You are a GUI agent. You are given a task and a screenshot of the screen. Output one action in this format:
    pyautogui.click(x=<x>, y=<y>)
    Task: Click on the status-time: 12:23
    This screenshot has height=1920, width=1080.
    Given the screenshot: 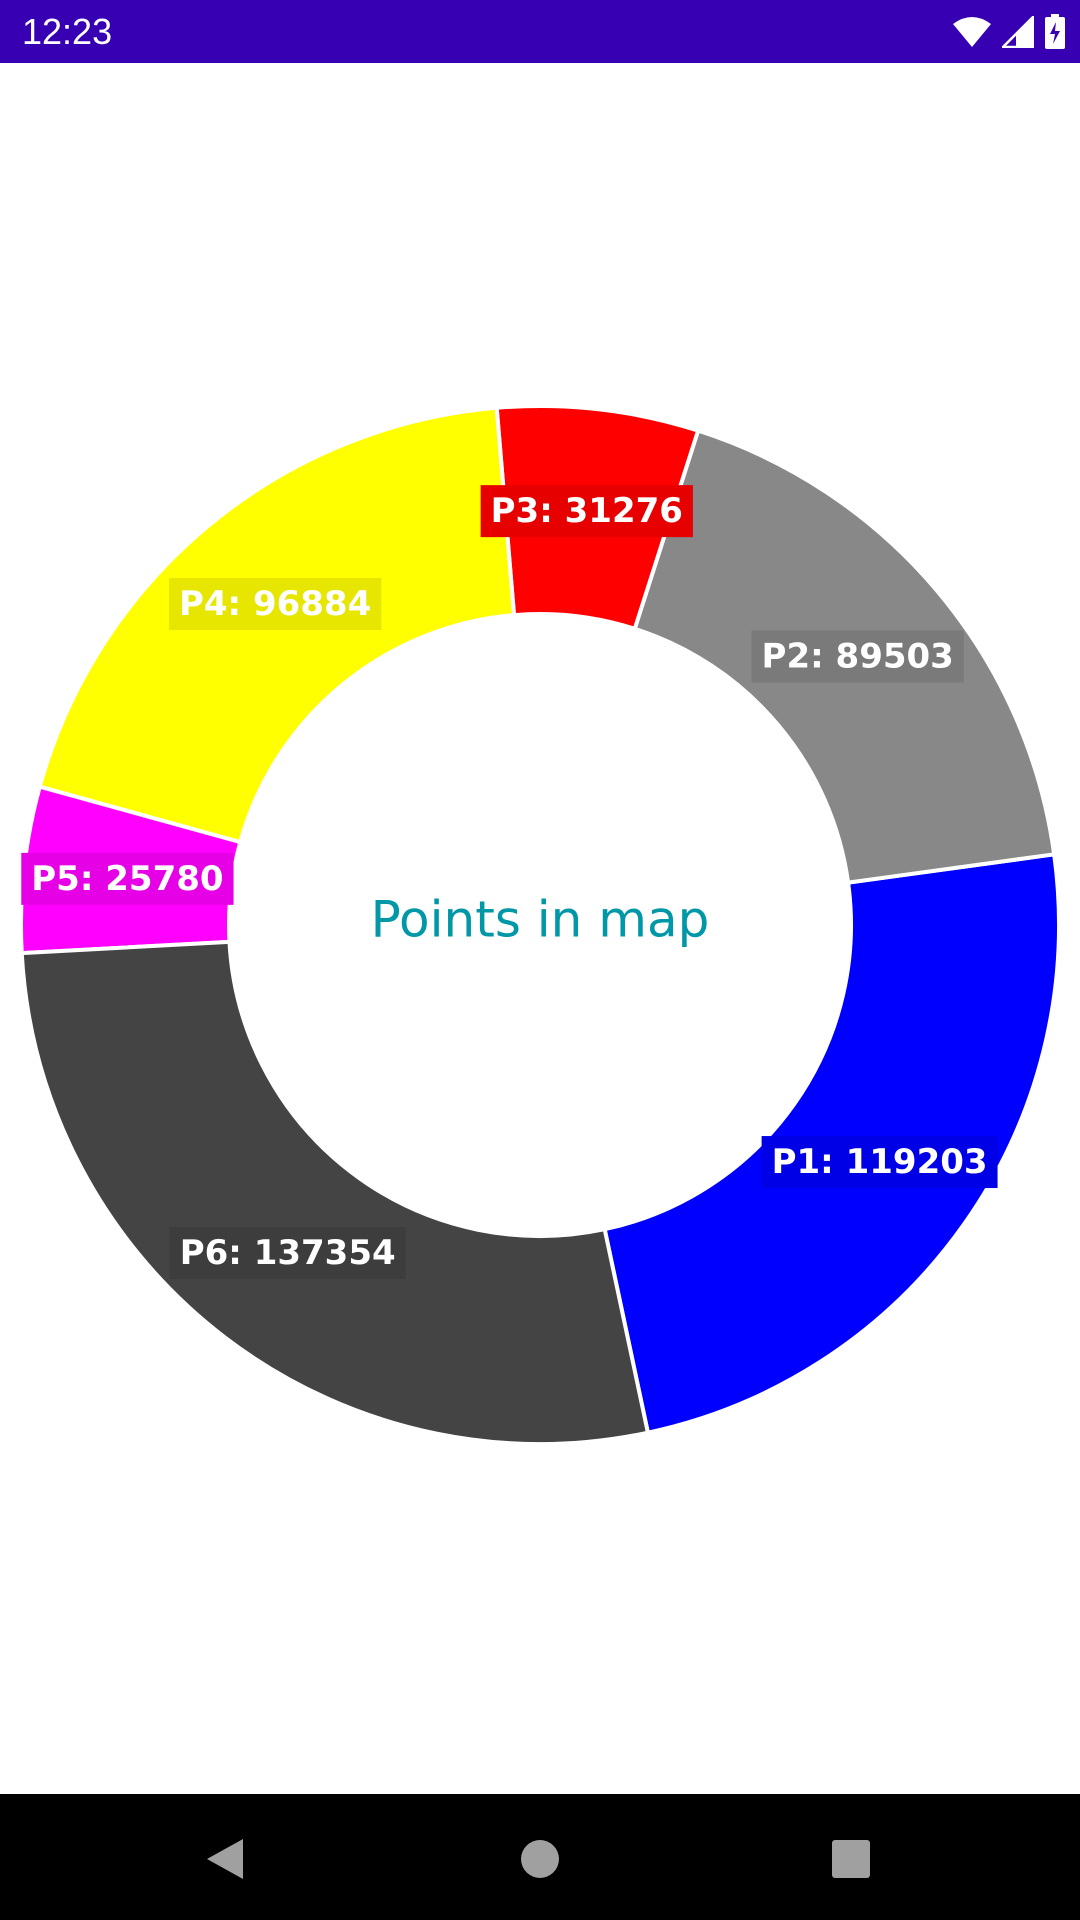 What is the action you would take?
    pyautogui.click(x=67, y=31)
    